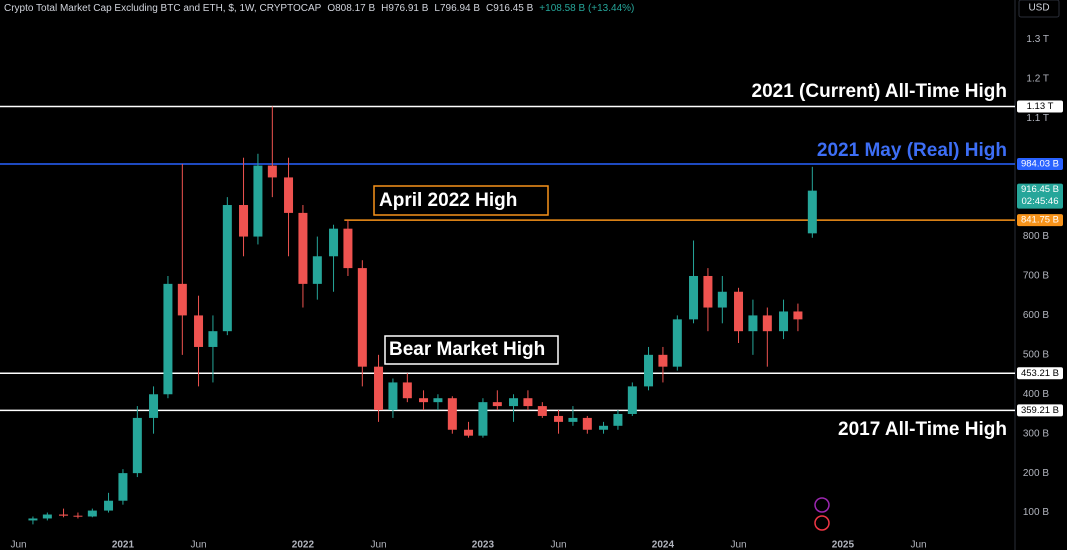 This screenshot has height=550, width=1067. What do you see at coordinates (1037, 39) in the screenshot?
I see `y-tick-label: 1.3 T` at bounding box center [1037, 39].